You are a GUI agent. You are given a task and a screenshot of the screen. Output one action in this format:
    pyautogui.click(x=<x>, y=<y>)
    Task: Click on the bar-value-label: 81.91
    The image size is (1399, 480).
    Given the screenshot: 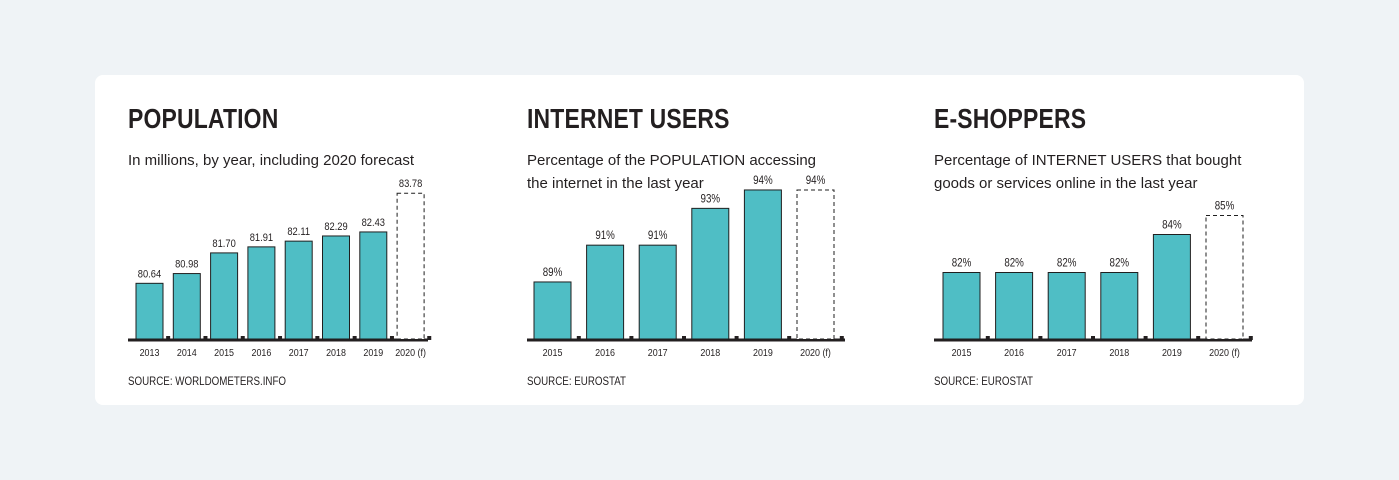 What is the action you would take?
    pyautogui.click(x=262, y=238)
    